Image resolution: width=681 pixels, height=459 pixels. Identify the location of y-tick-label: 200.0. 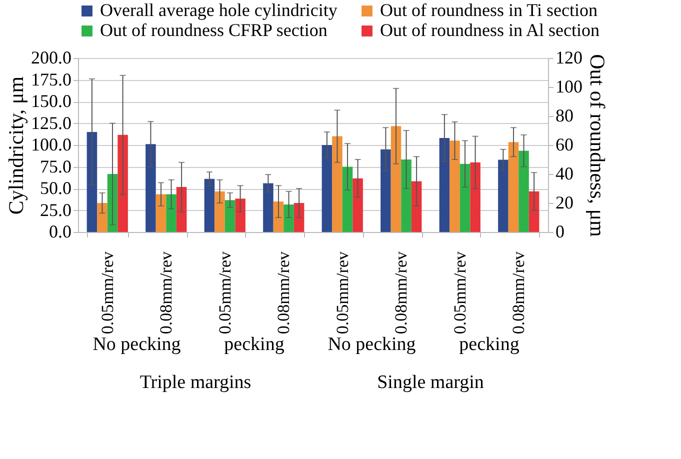
(51, 58).